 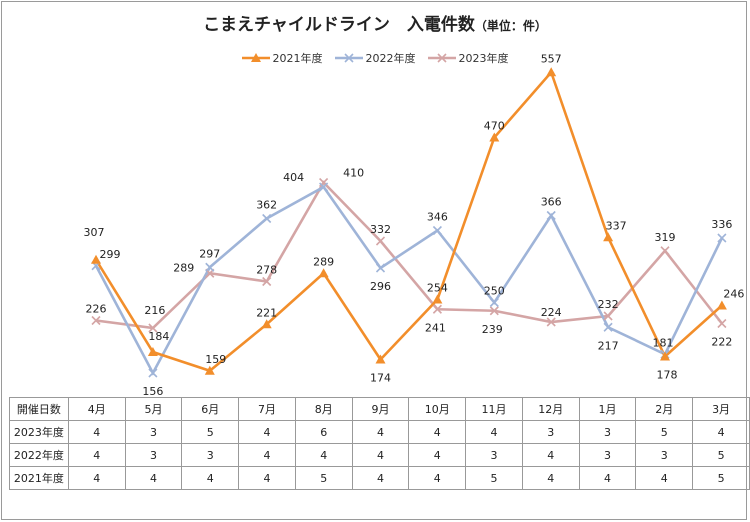 What do you see at coordinates (266, 312) in the screenshot?
I see `data-label: 221` at bounding box center [266, 312].